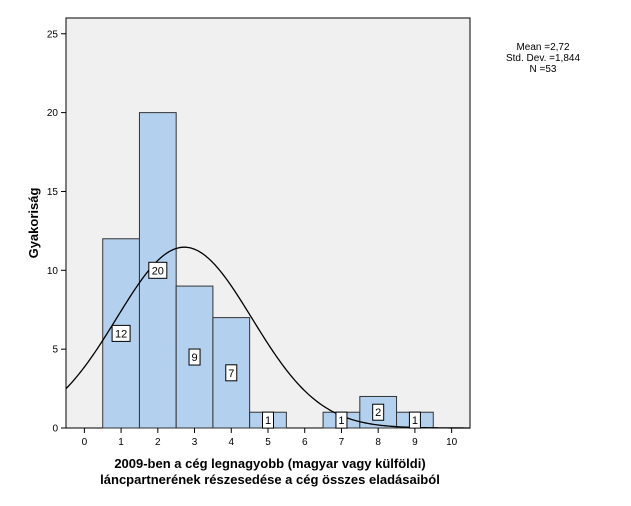 The height and width of the screenshot is (506, 631). Describe the element at coordinates (55, 429) in the screenshot. I see `y-tick-label-0: 0` at that location.